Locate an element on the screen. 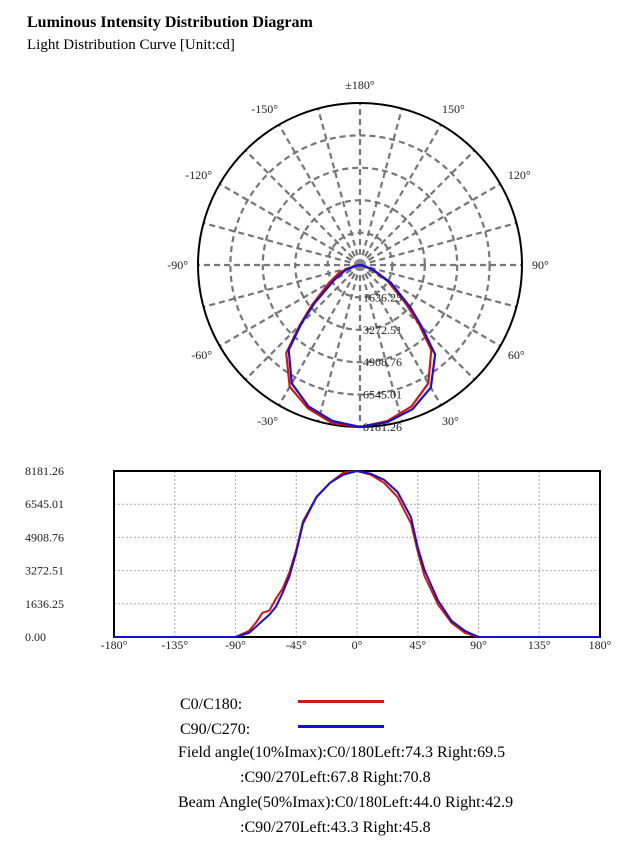 The height and width of the screenshot is (858, 640). page-title: Luminous Intensity Distribution Diagram is located at coordinates (170, 22).